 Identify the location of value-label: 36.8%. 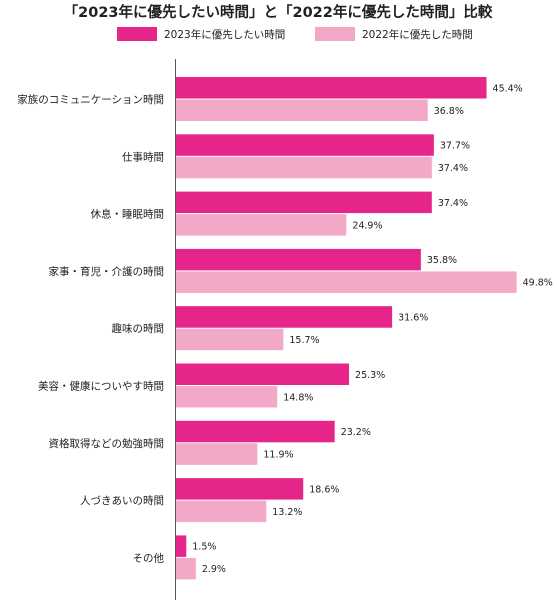
(449, 111).